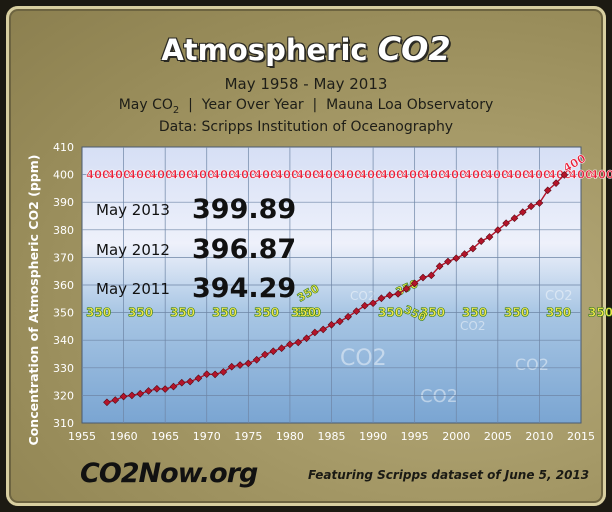 Image resolution: width=612 pixels, height=512 pixels. What do you see at coordinates (63, 313) in the screenshot?
I see `y-tick-label: 350` at bounding box center [63, 313].